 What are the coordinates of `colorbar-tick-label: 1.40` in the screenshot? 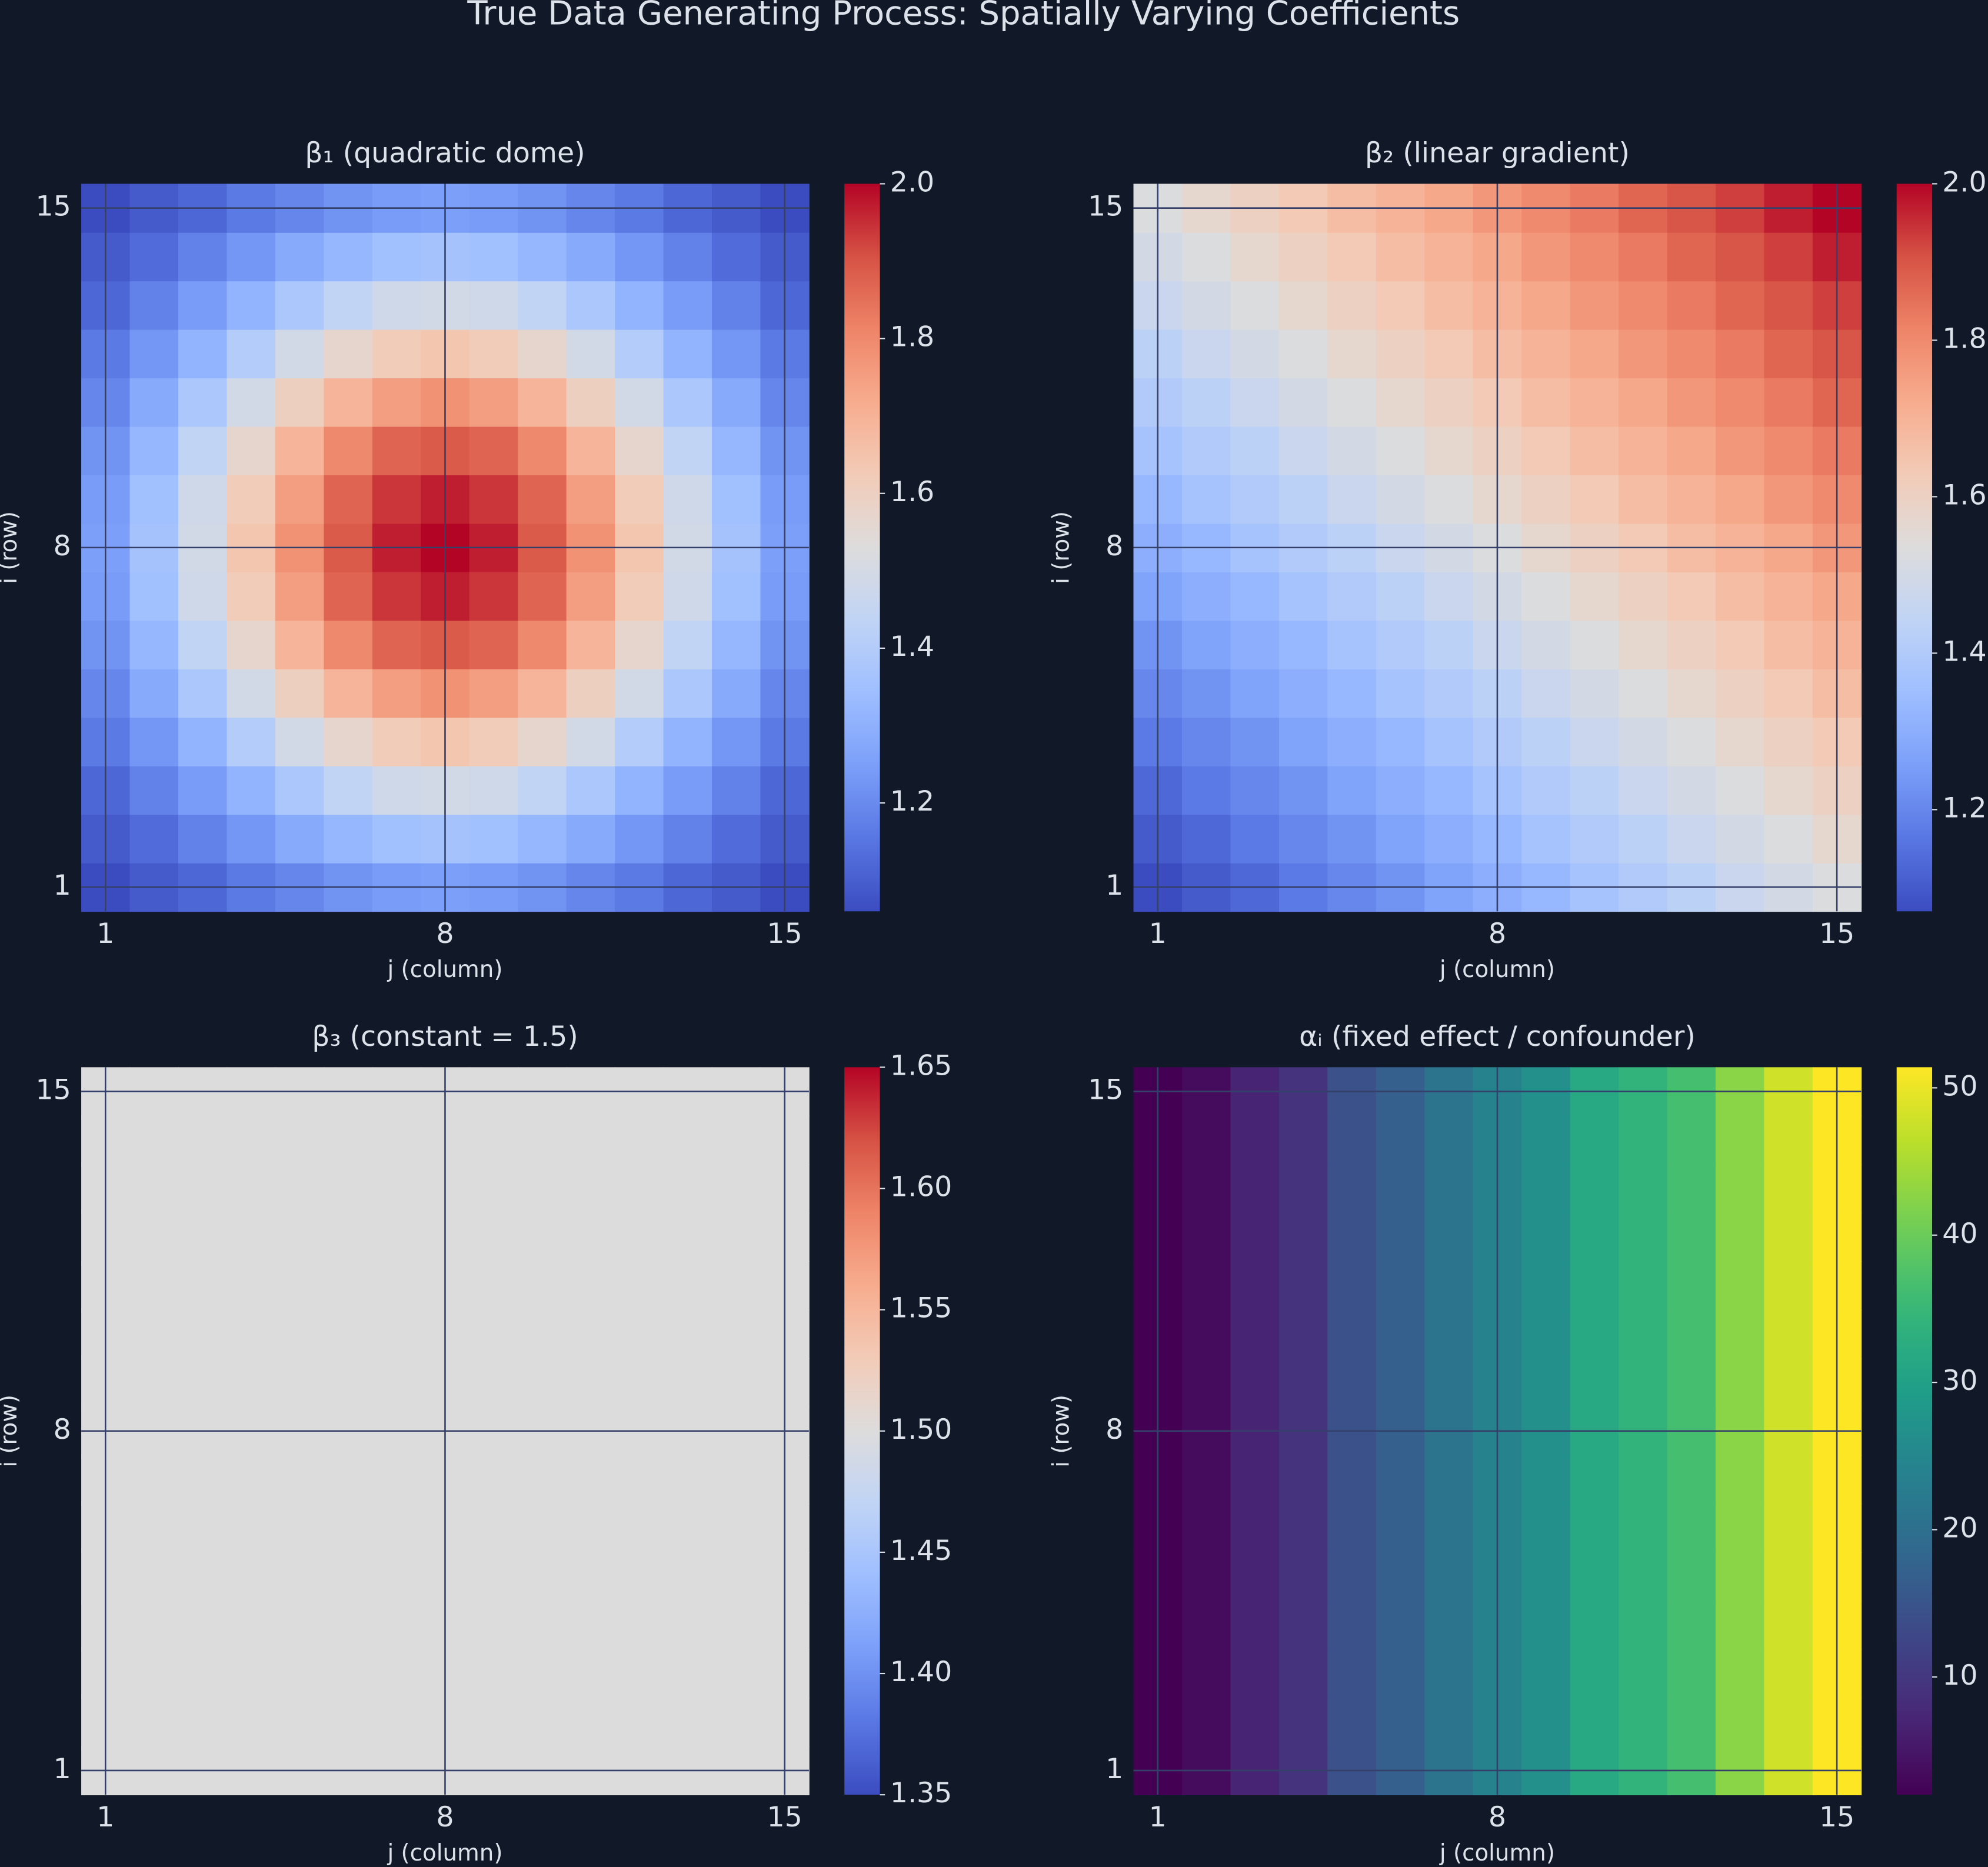 It's located at (921, 1672).